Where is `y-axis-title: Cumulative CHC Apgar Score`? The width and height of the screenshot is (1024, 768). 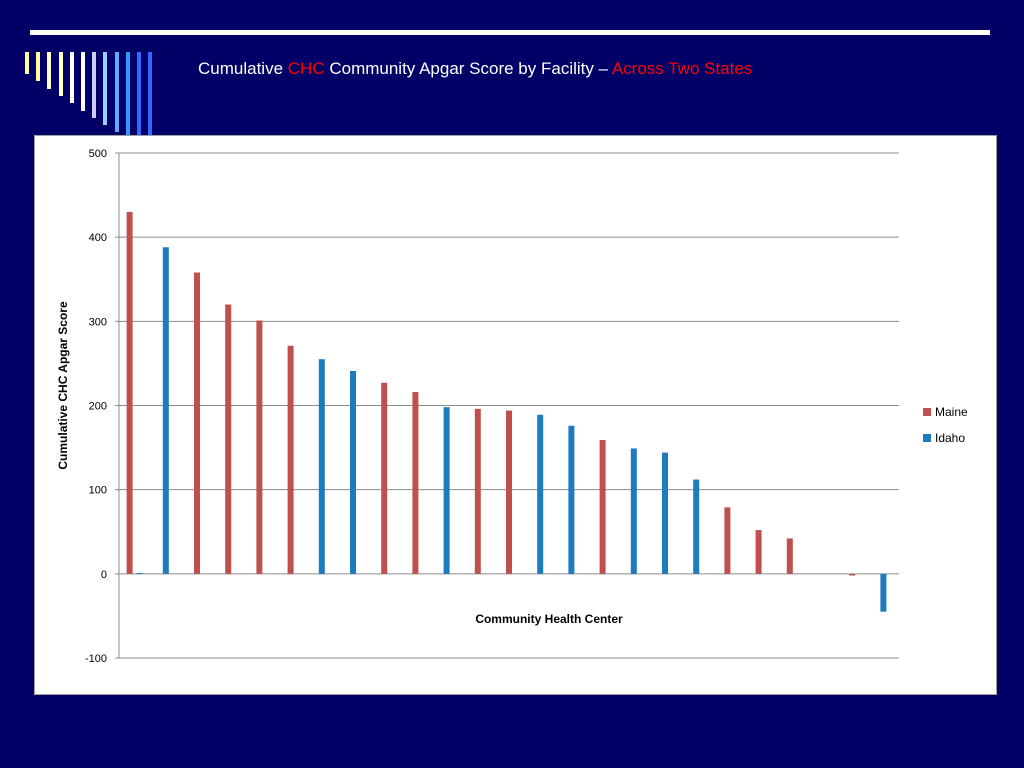
y-axis-title: Cumulative CHC Apgar Score is located at coordinates (63, 385).